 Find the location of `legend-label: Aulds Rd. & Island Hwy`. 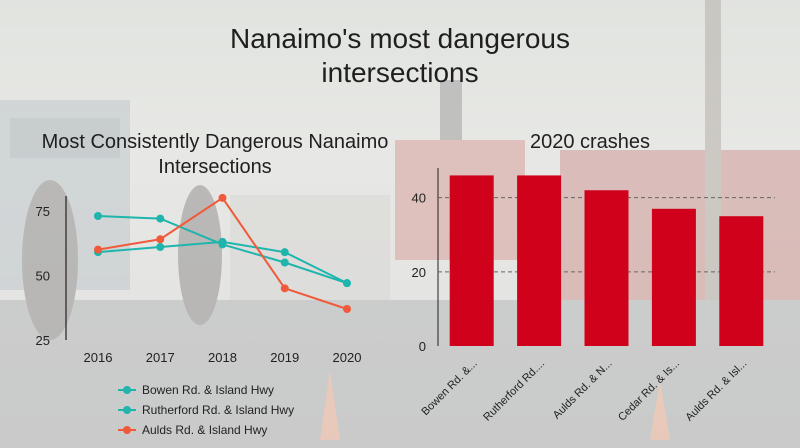

legend-label: Aulds Rd. & Island Hwy is located at coordinates (205, 430).